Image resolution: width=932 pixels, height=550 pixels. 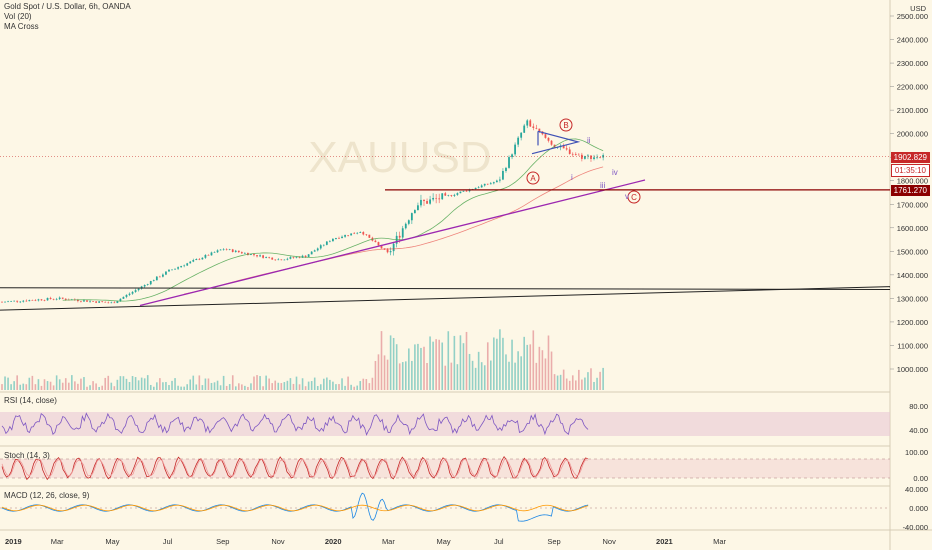 What do you see at coordinates (27, 455) in the screenshot?
I see `stoch-label: Stoch (14, 3)` at bounding box center [27, 455].